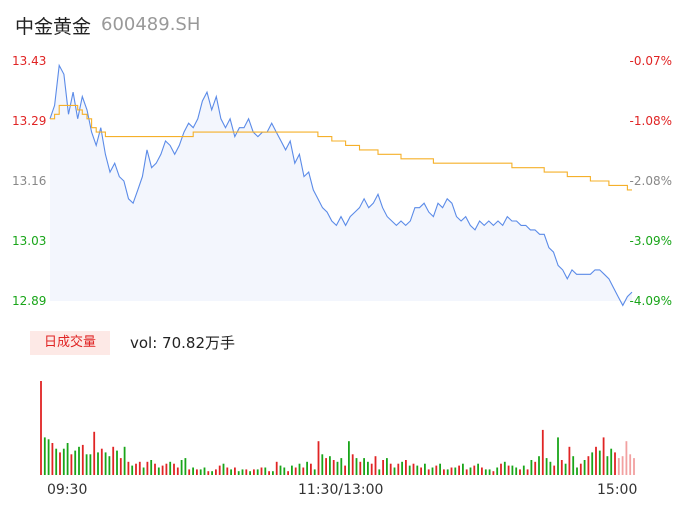  Describe the element at coordinates (341, 490) in the screenshot. I see `x-tick-midday: 11:30/13:00` at that location.